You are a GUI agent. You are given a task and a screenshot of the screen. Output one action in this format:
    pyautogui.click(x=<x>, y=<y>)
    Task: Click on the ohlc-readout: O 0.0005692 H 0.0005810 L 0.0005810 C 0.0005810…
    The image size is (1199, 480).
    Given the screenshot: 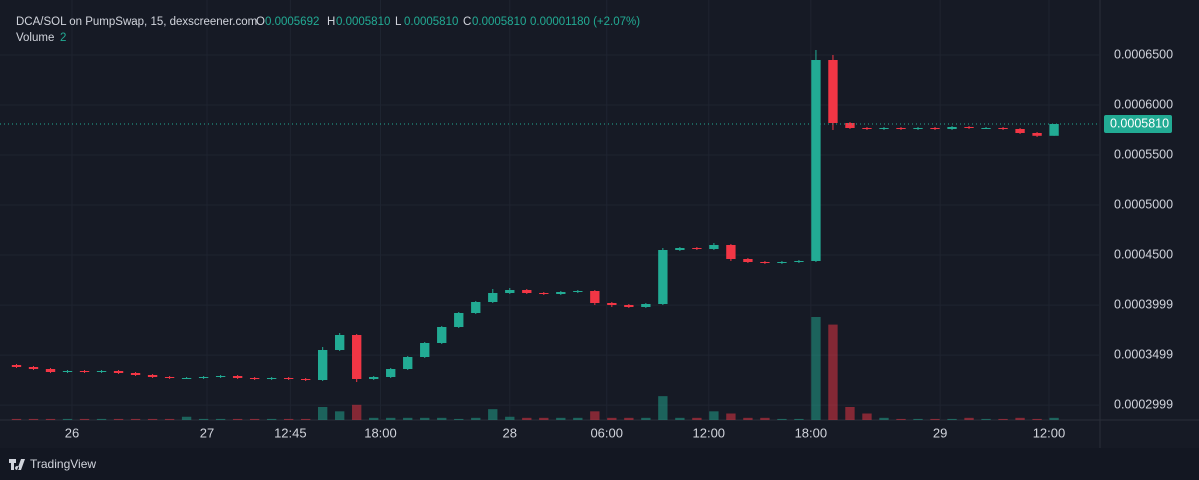 What is the action you would take?
    pyautogui.click(x=448, y=22)
    